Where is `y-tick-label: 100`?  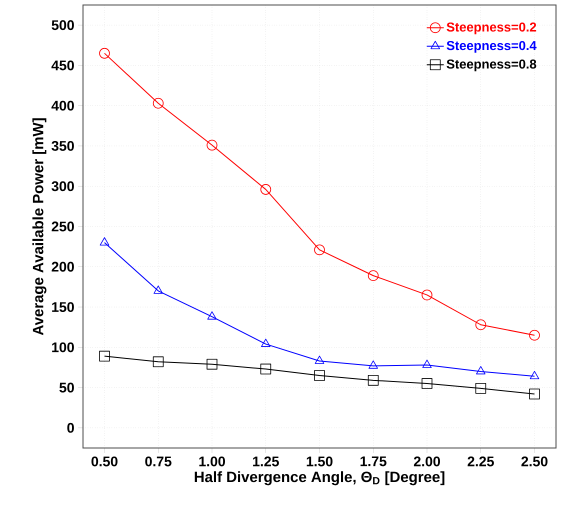 y-tick-label: 100 is located at coordinates (63, 347).